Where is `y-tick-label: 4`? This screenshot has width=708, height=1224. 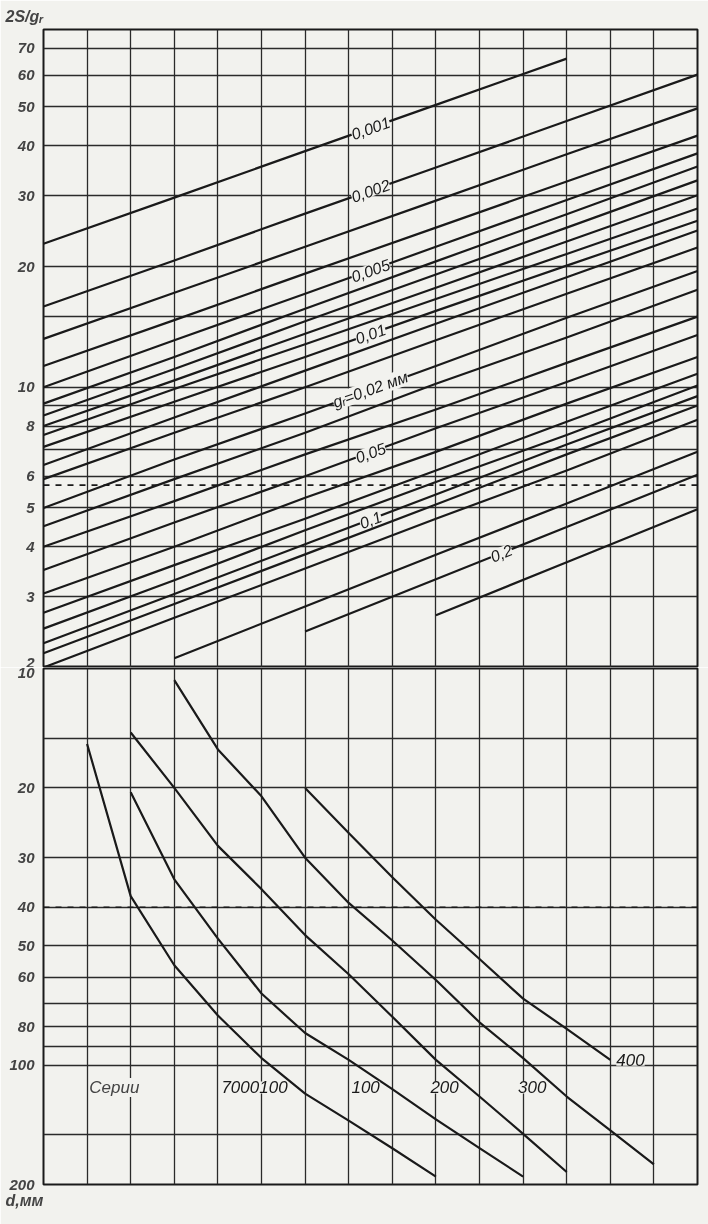
y-tick-label: 4 is located at coordinates (30, 546).